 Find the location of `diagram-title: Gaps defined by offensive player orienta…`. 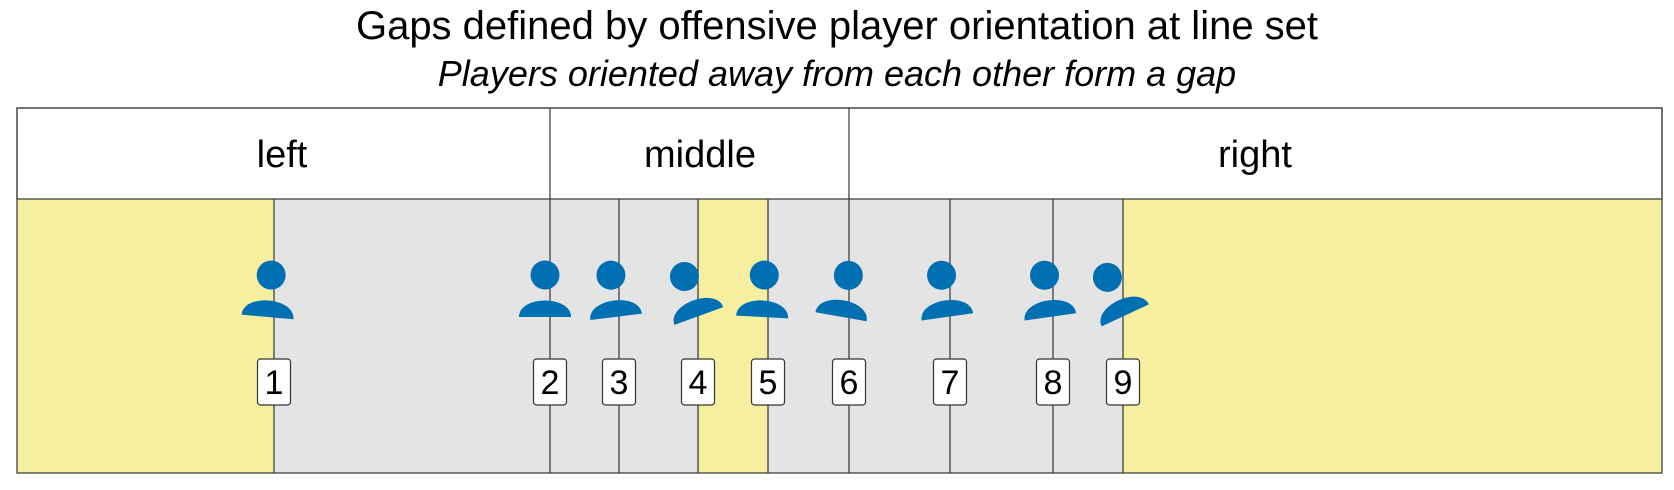

diagram-title: Gaps defined by offensive player orienta… is located at coordinates (837, 26).